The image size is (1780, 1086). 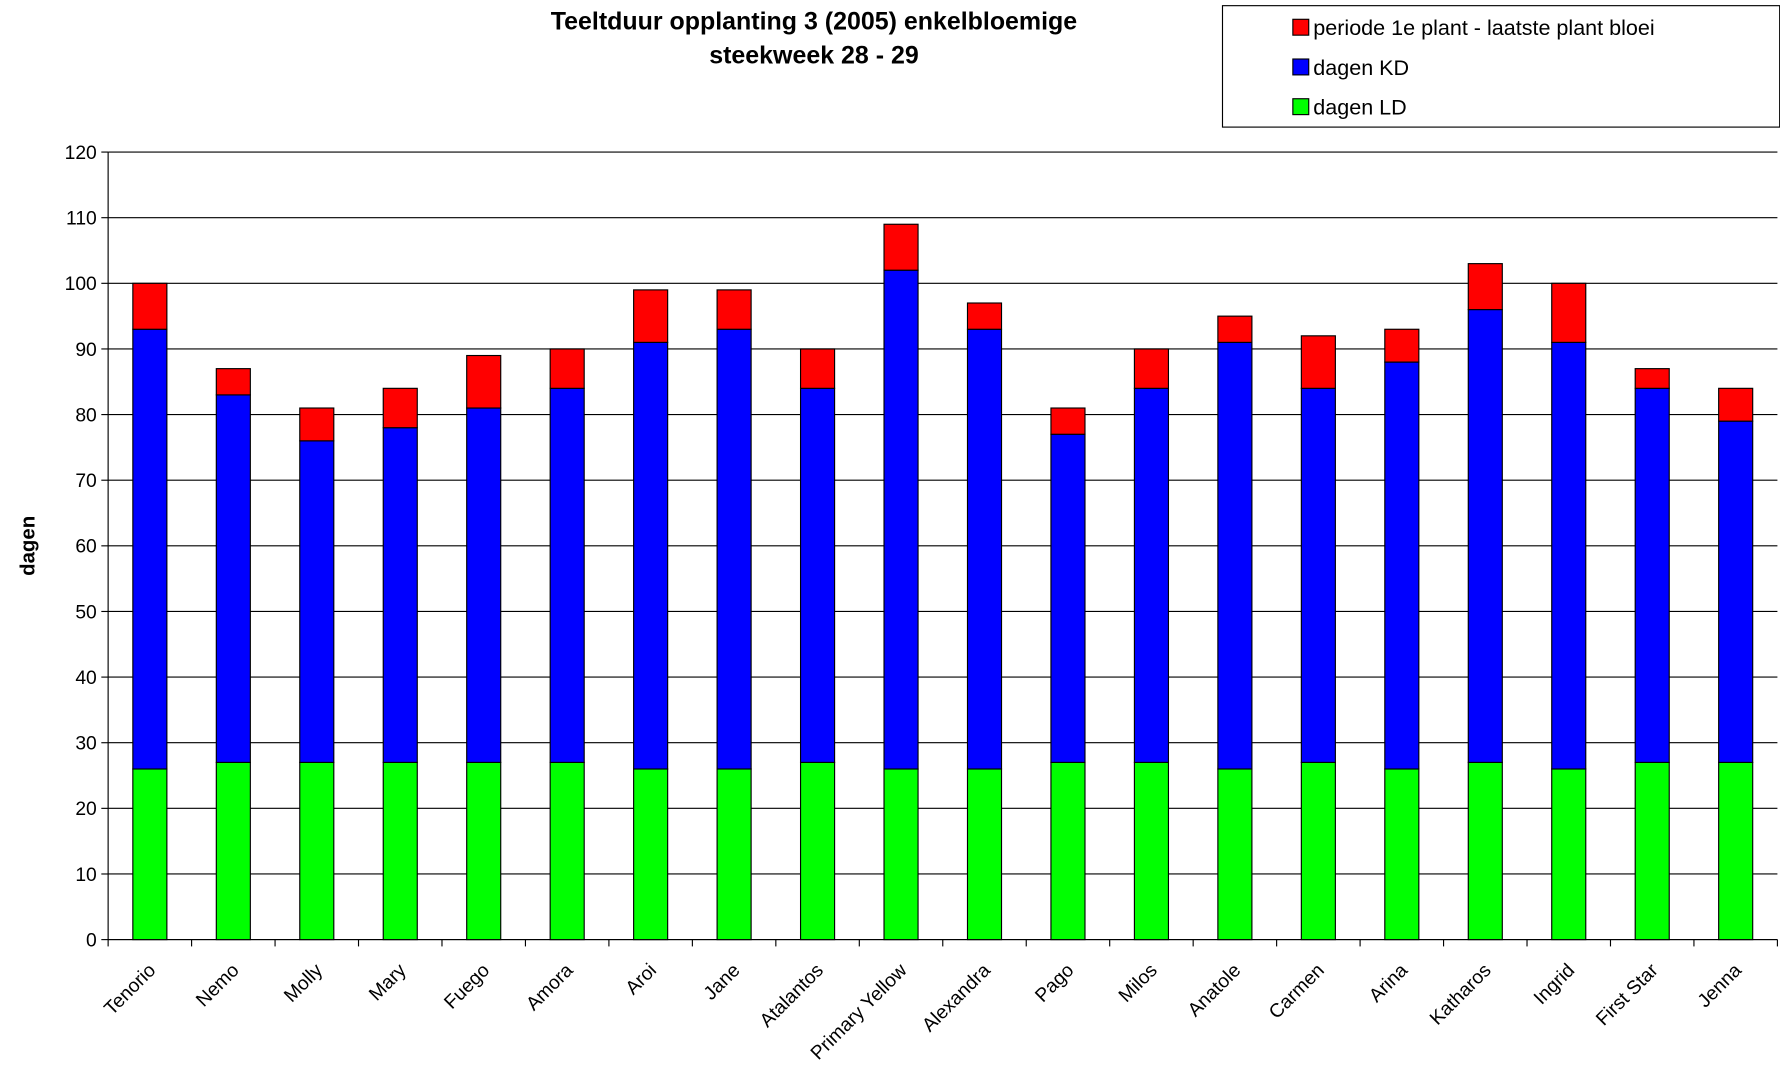 I want to click on y-tick-label: 50, so click(x=85, y=612).